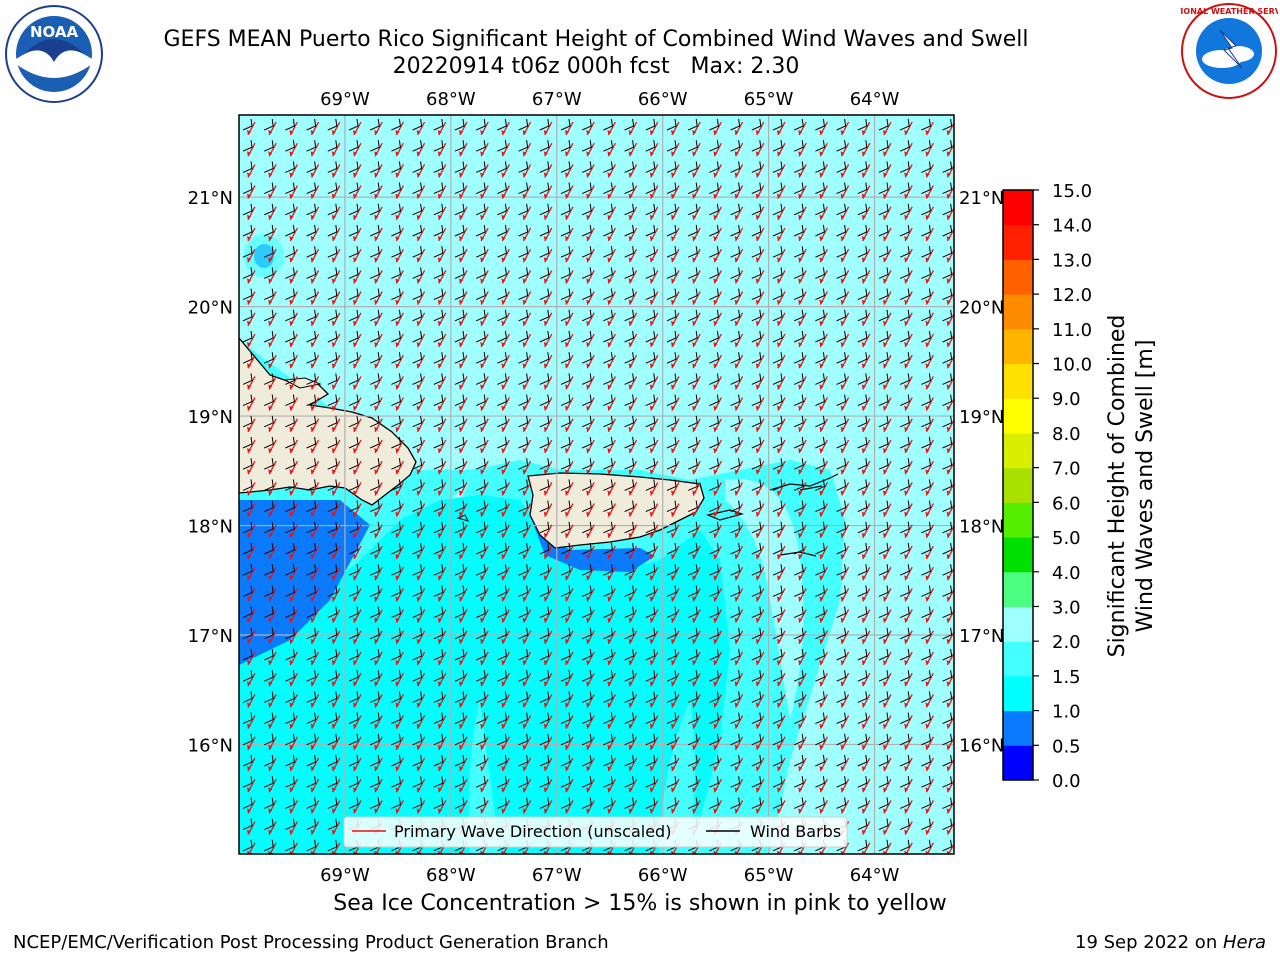 The image size is (1280, 960). What do you see at coordinates (769, 875) in the screenshot?
I see `lon-tick-label: 65°W` at bounding box center [769, 875].